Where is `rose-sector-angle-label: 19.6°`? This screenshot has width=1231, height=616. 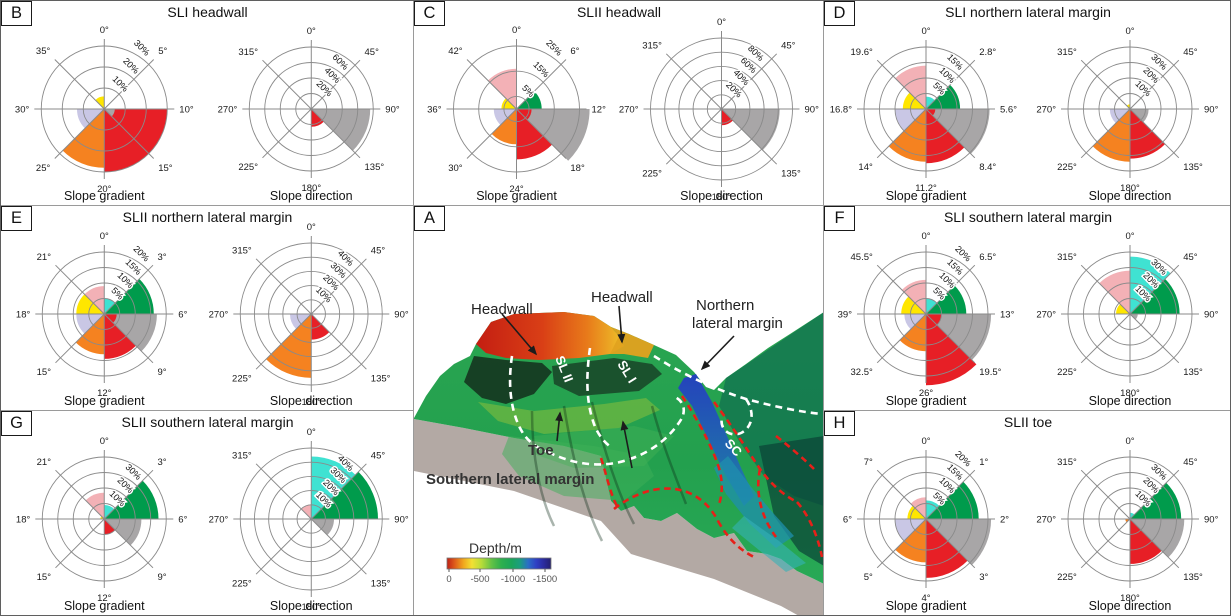
rose-sector-angle-label: 19.6° is located at coordinates (862, 52).